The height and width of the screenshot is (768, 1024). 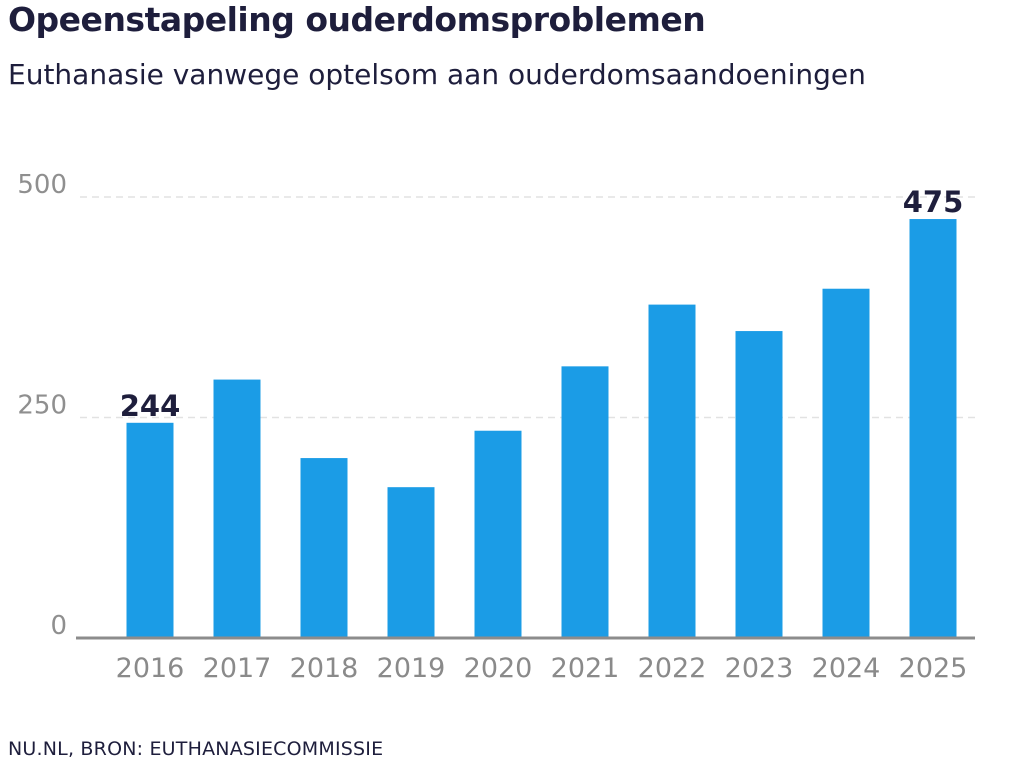 I want to click on bar-2023, so click(x=759, y=484).